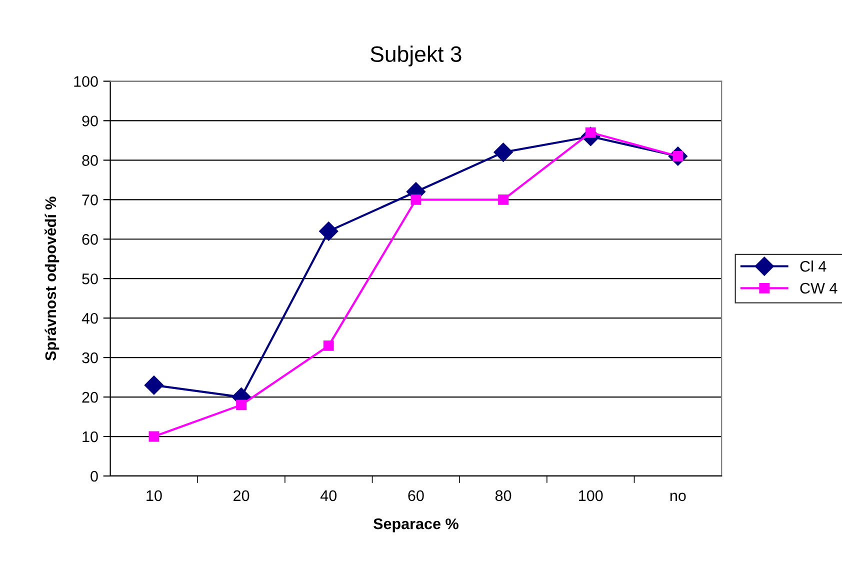 Image resolution: width=842 pixels, height=568 pixels. What do you see at coordinates (90, 397) in the screenshot?
I see `y-tick-label: 20` at bounding box center [90, 397].